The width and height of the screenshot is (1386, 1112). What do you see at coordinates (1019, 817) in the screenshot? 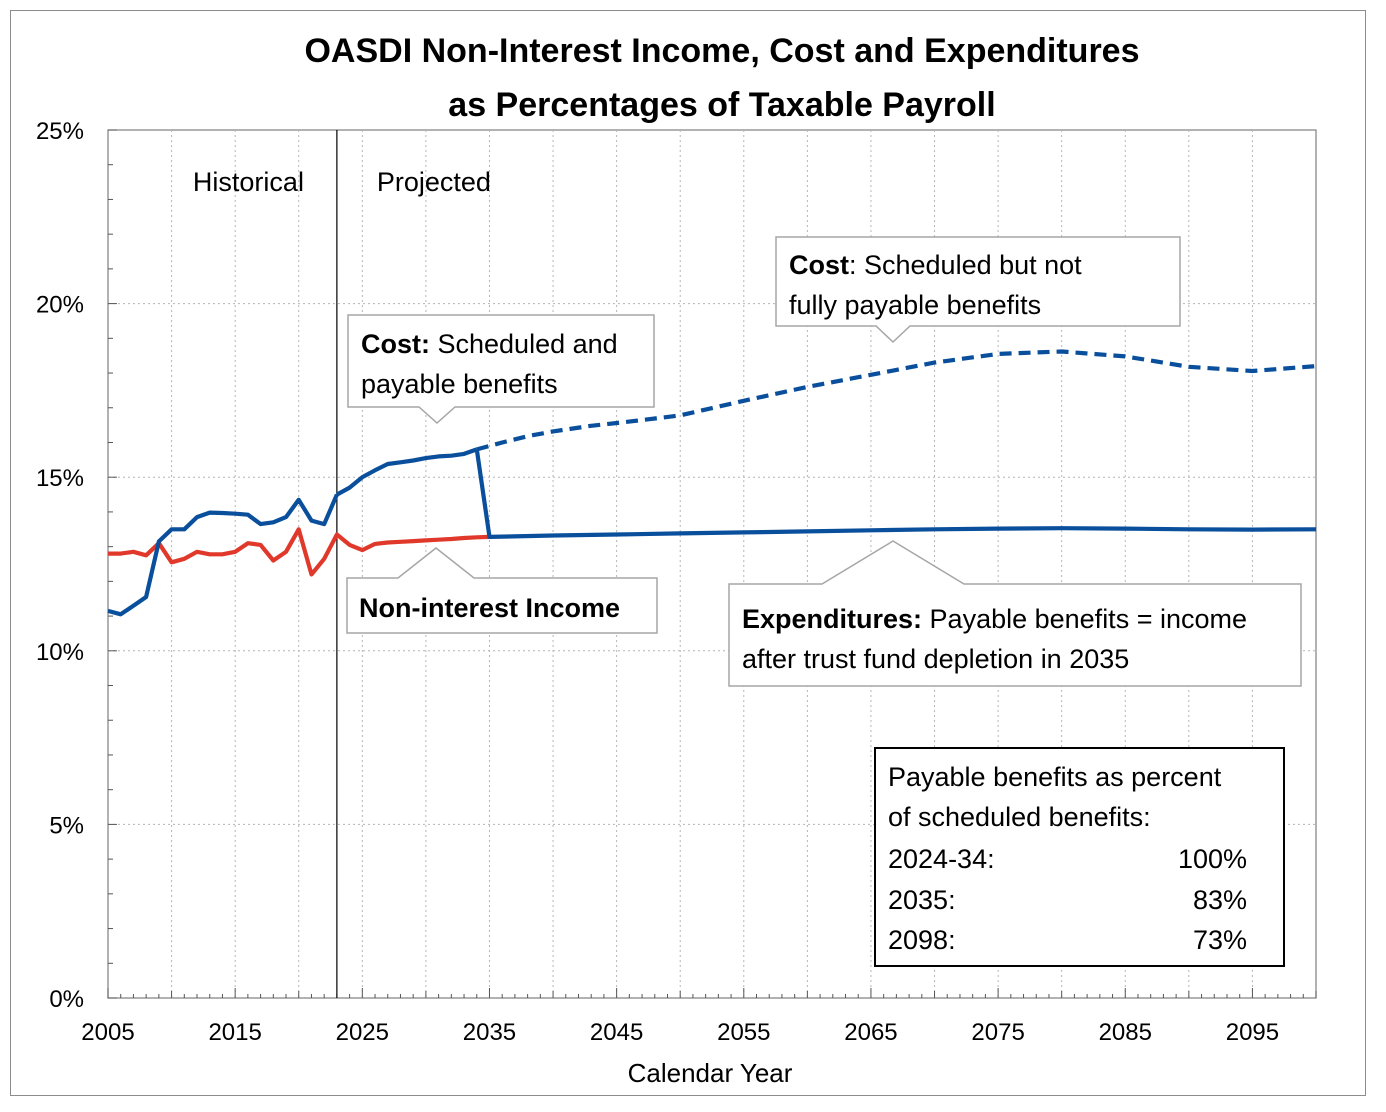
I see `table-heading-line-2: of scheduled benefits:` at bounding box center [1019, 817].